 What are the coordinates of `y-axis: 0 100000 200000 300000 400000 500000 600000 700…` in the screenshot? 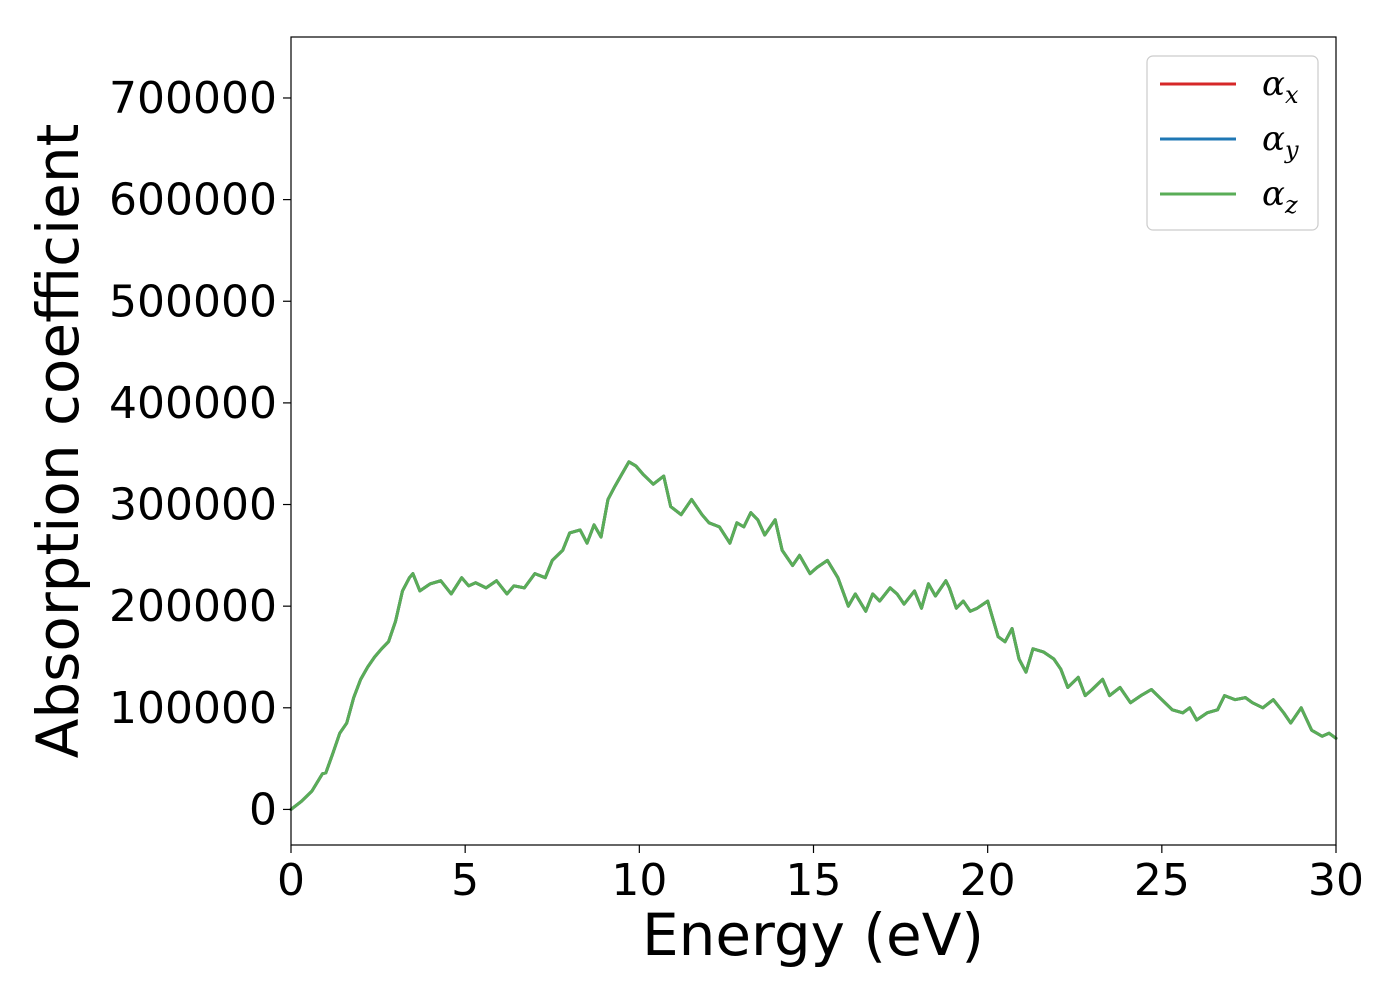 It's located at (200, 454).